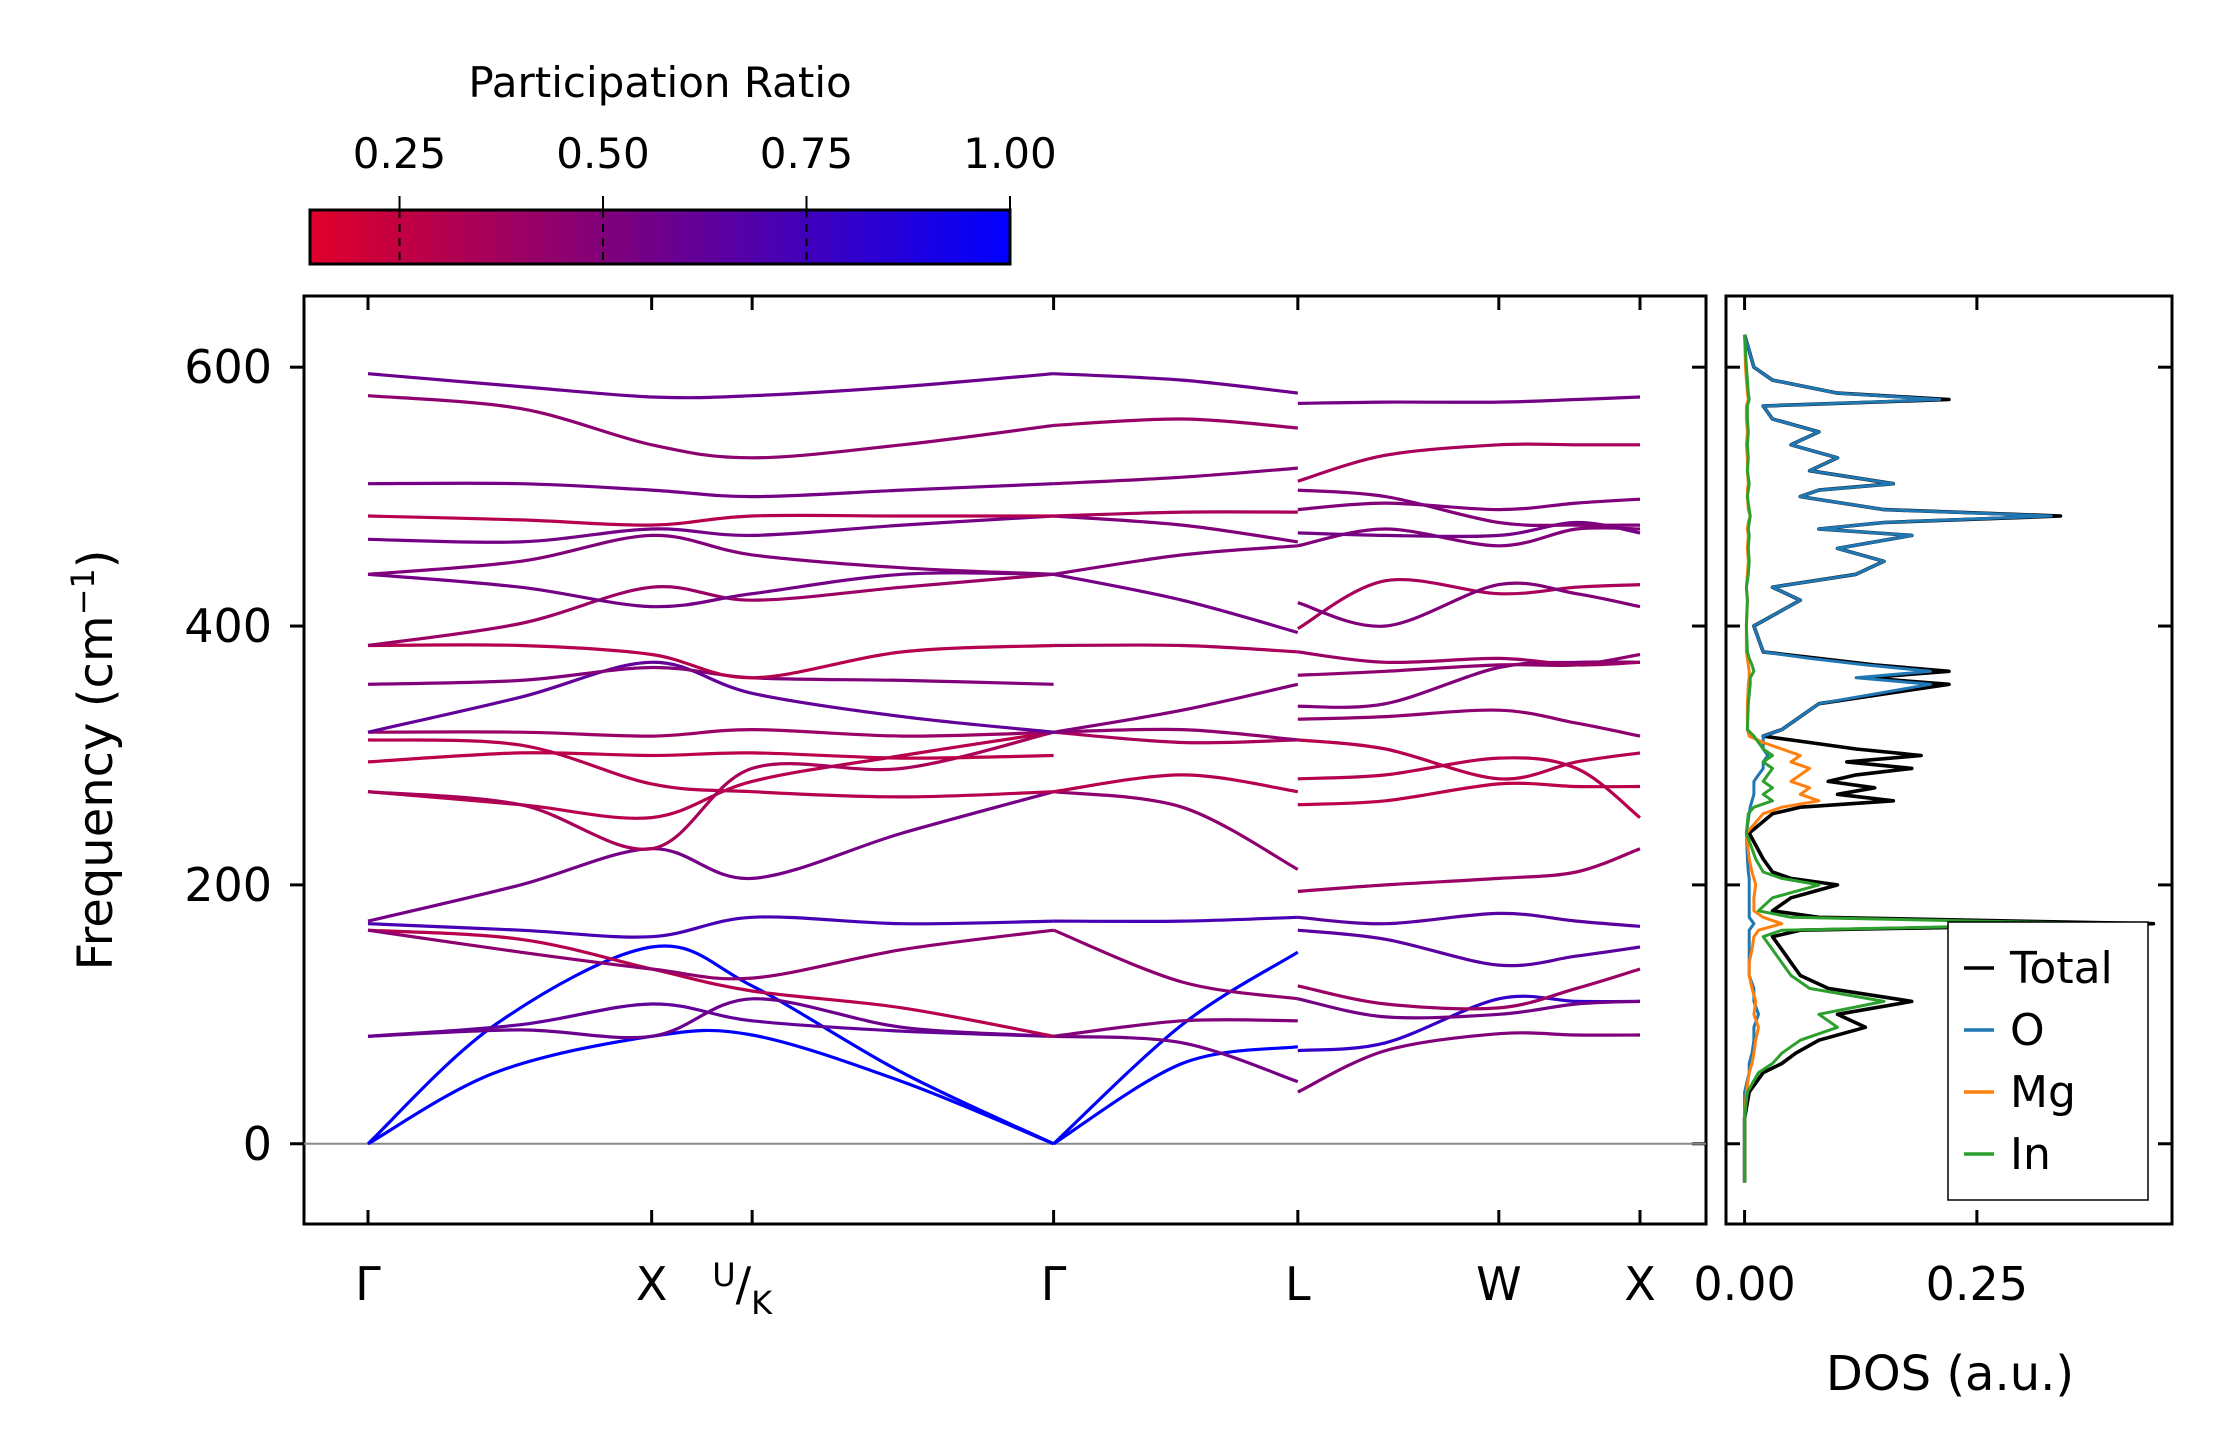 The height and width of the screenshot is (1455, 2222). Describe the element at coordinates (257, 1144) in the screenshot. I see `band-y-tick-label: 0` at that location.